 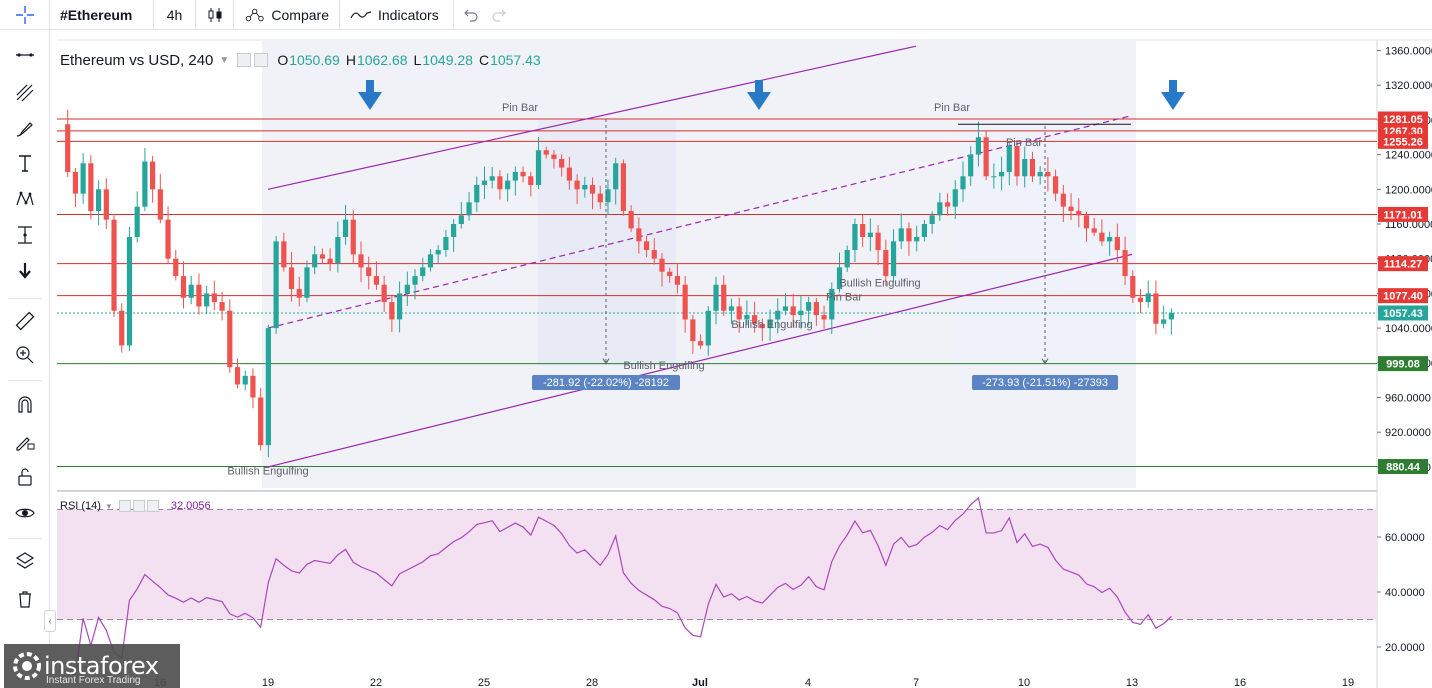 I want to click on magnet-icon, so click(x=25, y=404).